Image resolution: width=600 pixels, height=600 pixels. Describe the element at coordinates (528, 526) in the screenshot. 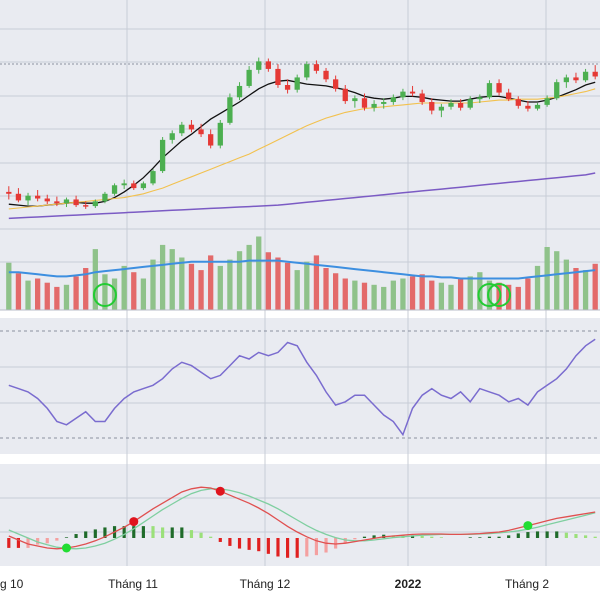

I see `macd-buy-signal-dot` at that location.